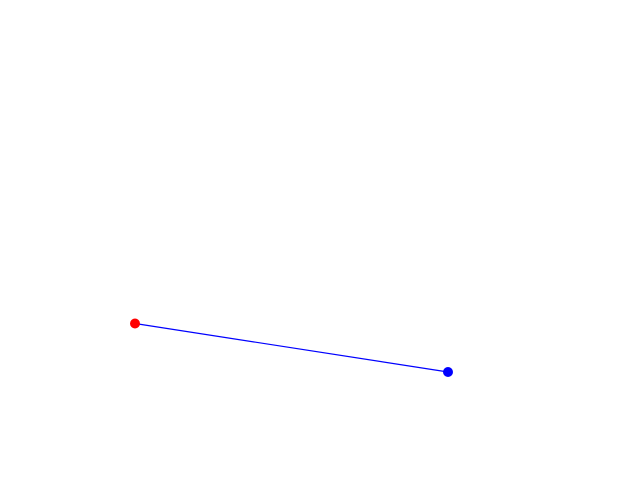  What do you see at coordinates (291, 347) in the screenshot?
I see `connecting-line` at bounding box center [291, 347].